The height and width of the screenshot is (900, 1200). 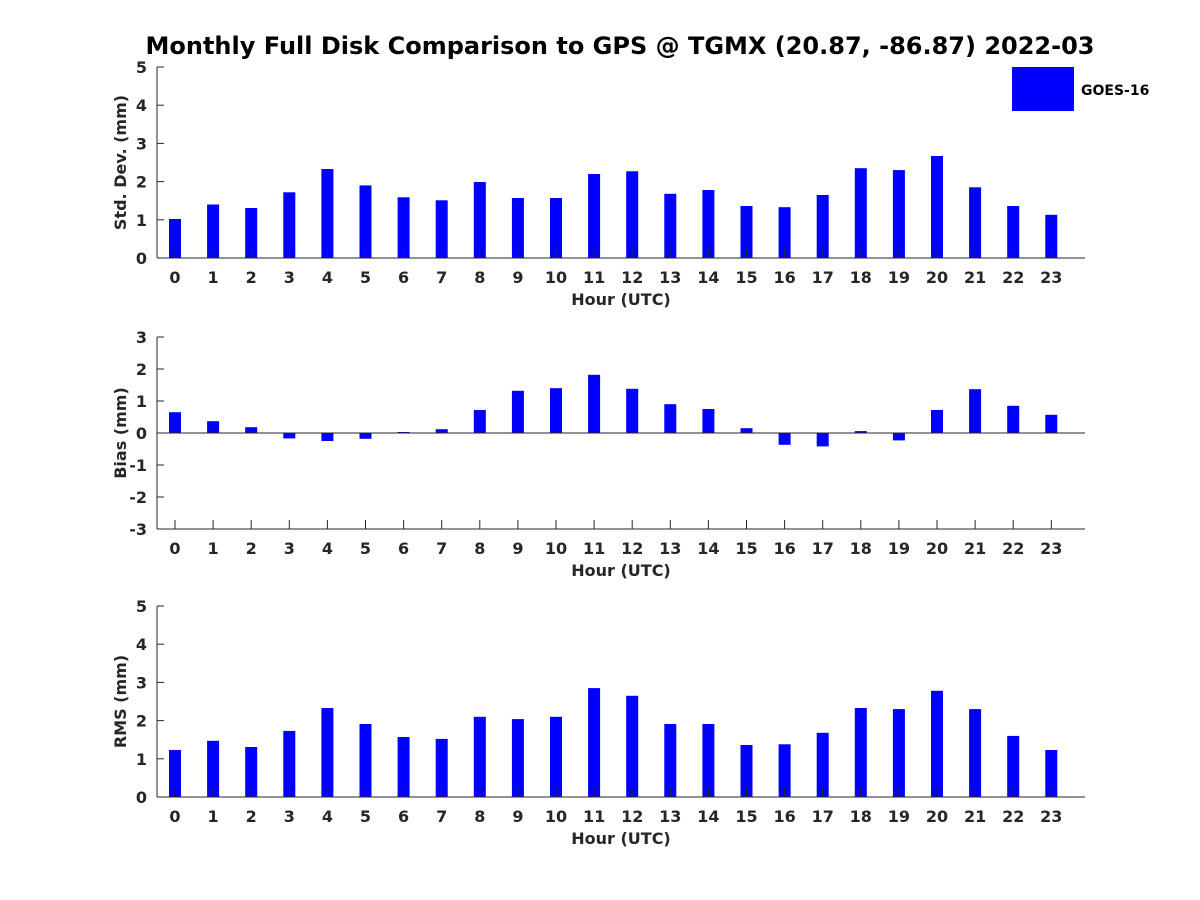 What do you see at coordinates (975, 277) in the screenshot?
I see `std-dev-x-tick-label: 21` at bounding box center [975, 277].